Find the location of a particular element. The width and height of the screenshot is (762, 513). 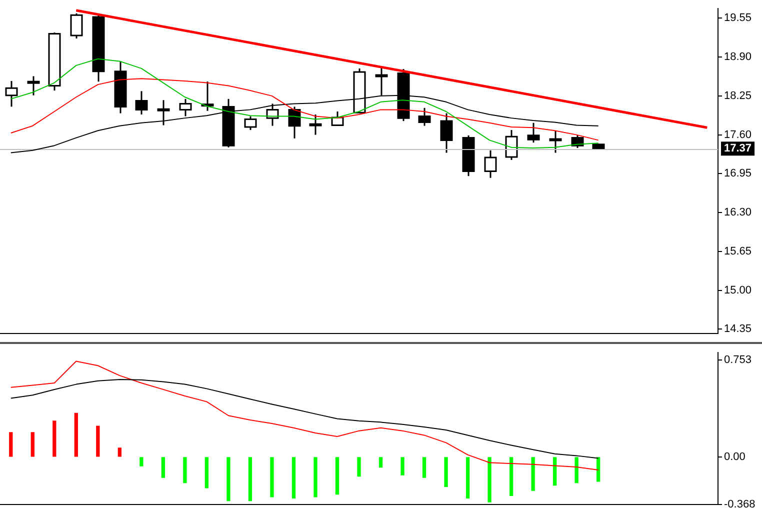

y-tick-label: 16.95 is located at coordinates (738, 174).